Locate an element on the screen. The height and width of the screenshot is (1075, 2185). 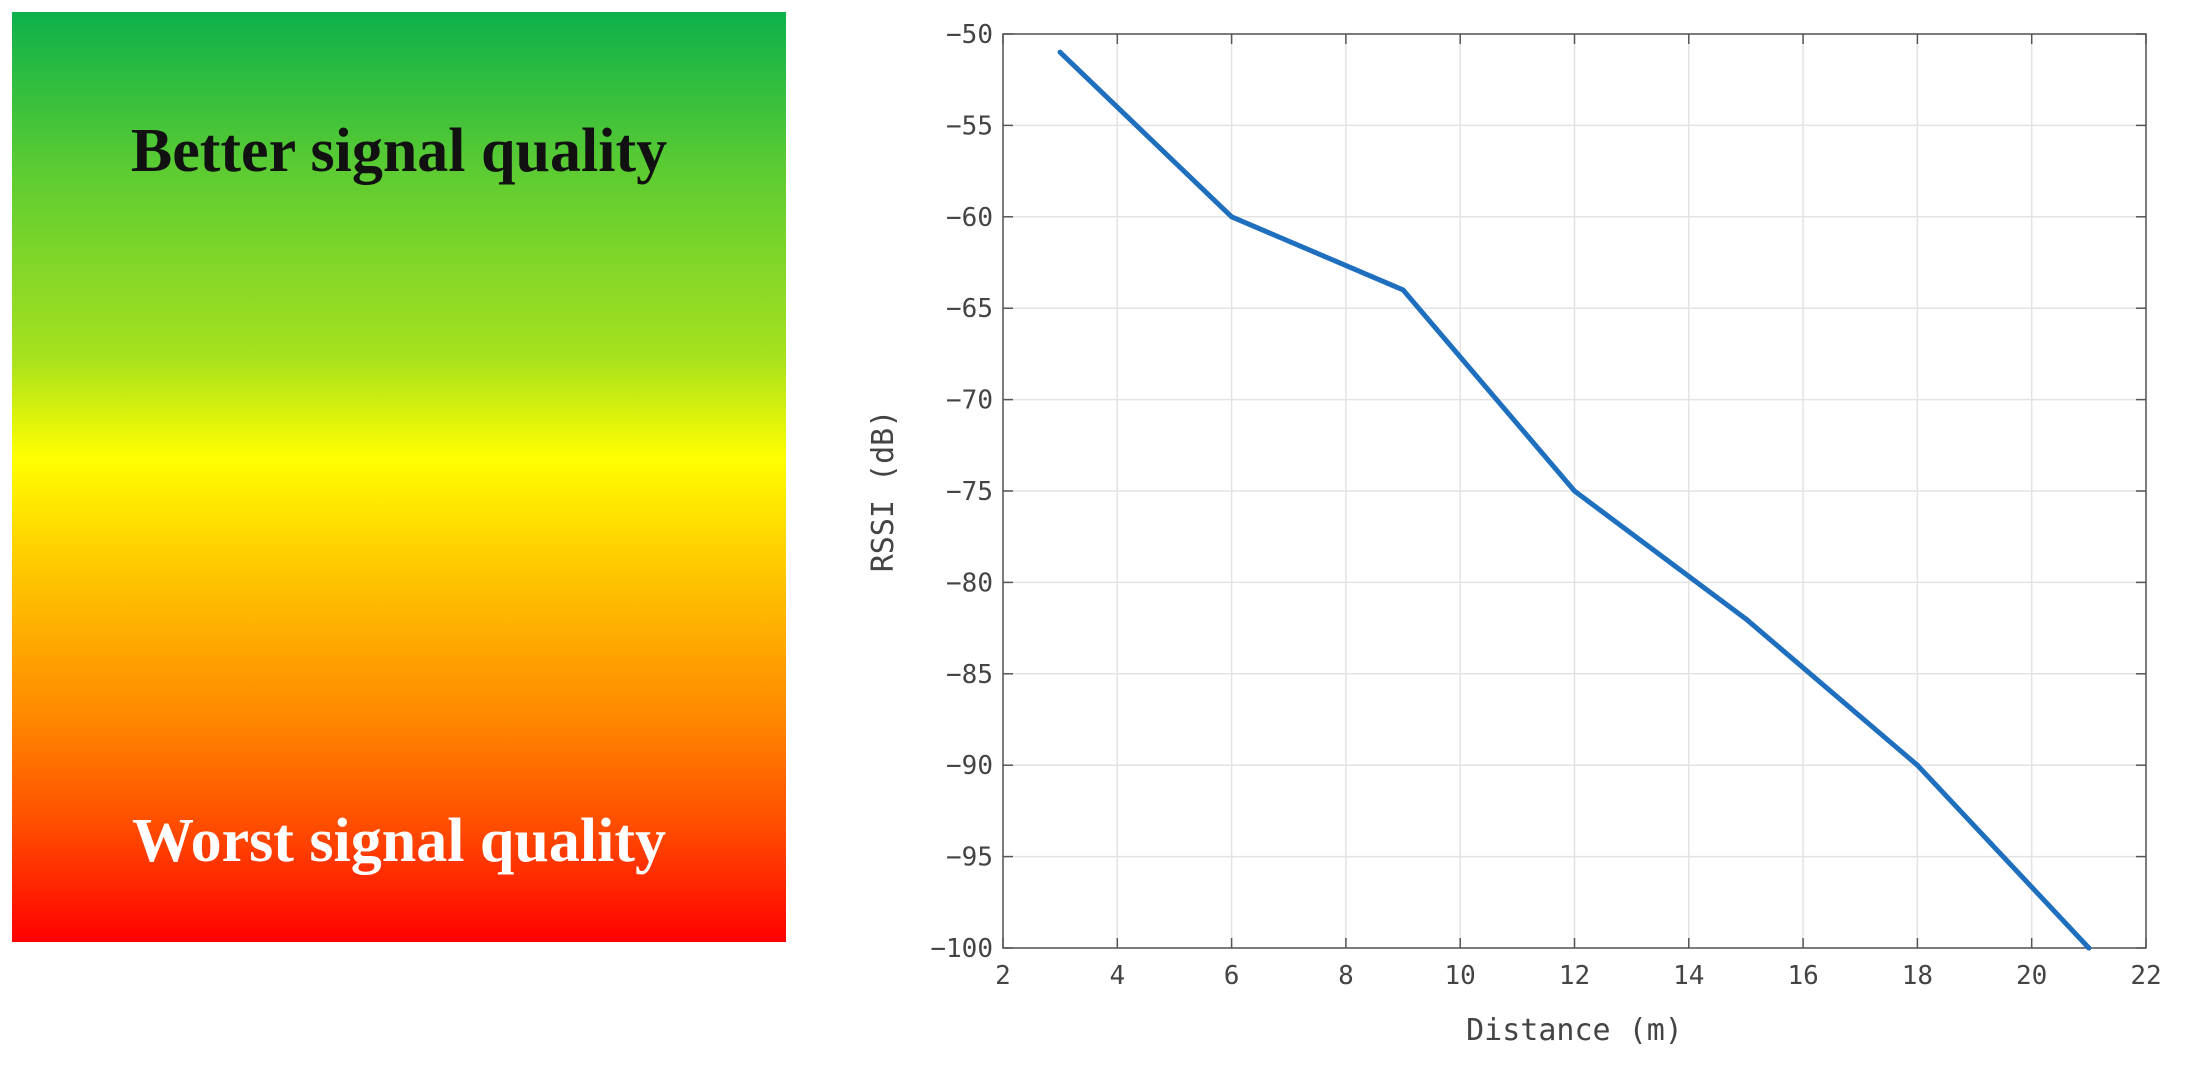
x-tick-label: 10 is located at coordinates (1460, 976).